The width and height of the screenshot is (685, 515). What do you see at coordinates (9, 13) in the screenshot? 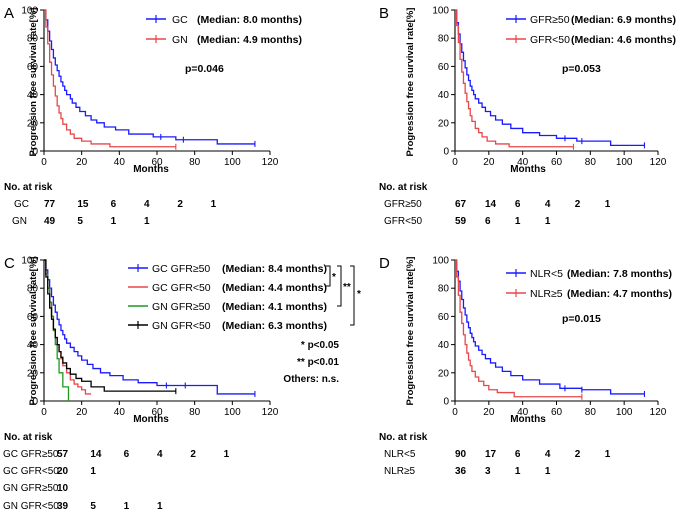
I see `panel-label: A` at bounding box center [9, 13].